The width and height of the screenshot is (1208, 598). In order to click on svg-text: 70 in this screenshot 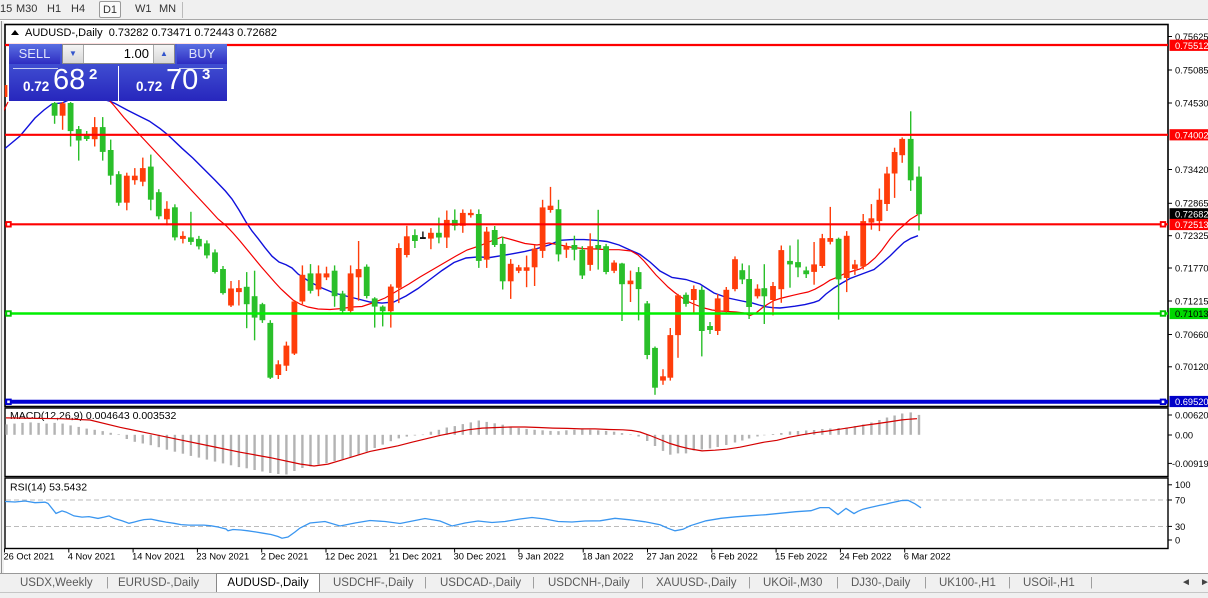, I will do `click(1180, 500)`.